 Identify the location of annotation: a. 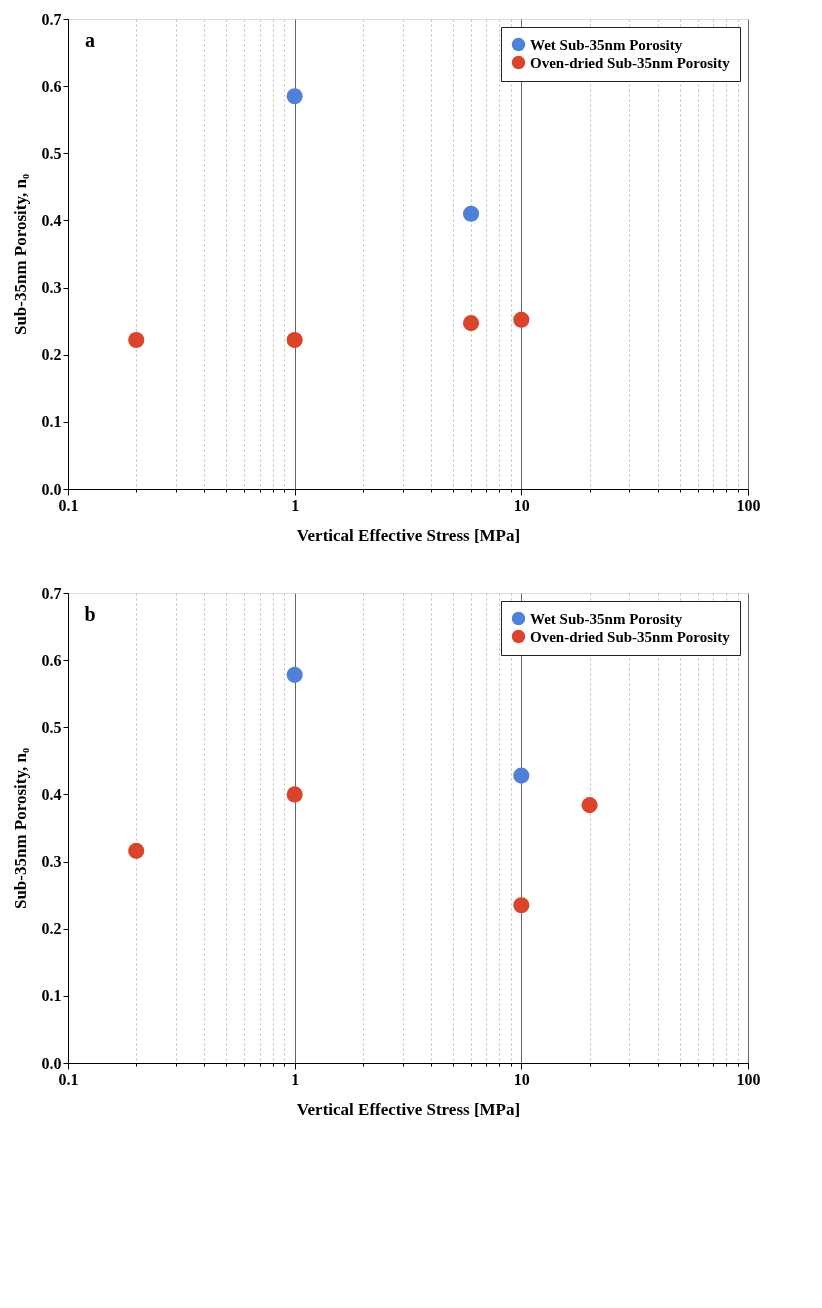
(90, 40).